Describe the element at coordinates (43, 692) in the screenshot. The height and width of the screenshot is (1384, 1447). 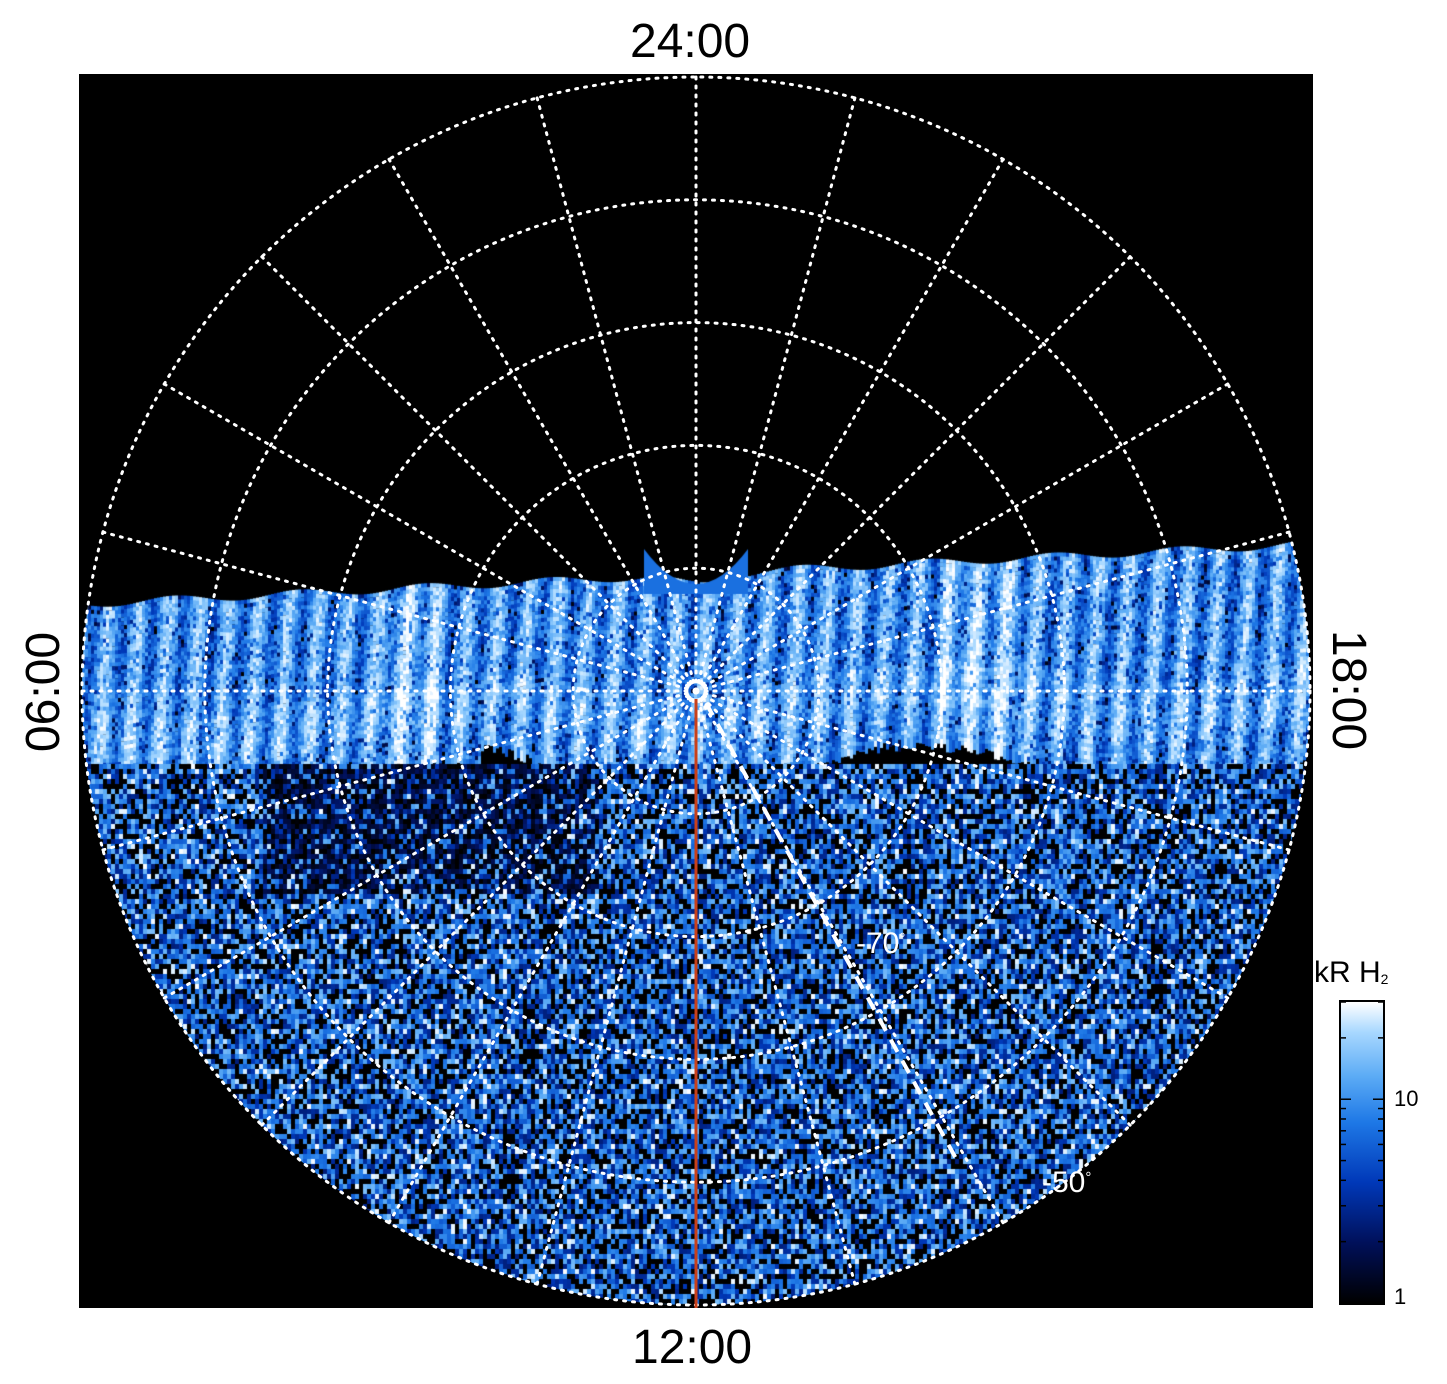
I see `local-time-label-dawn: 06:00` at that location.